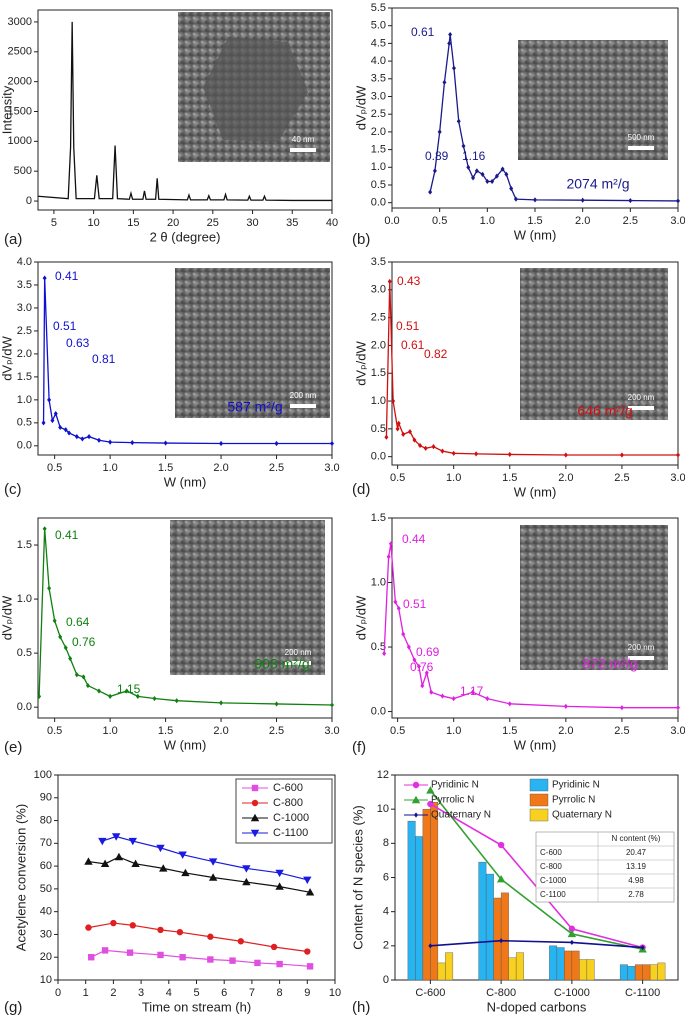  What do you see at coordinates (391, 221) in the screenshot?
I see `x-tick-label: 0.0` at bounding box center [391, 221].